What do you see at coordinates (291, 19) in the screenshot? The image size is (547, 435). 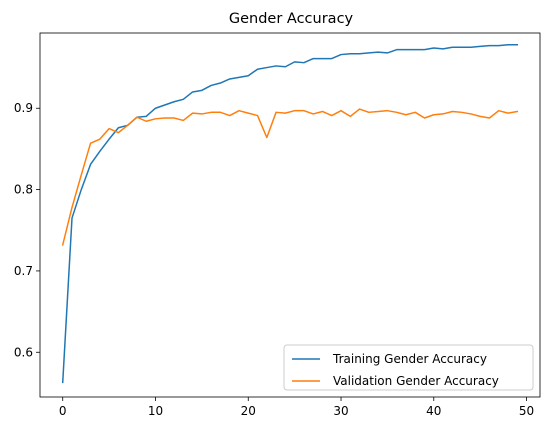 I see `chart-title: Gender Accuracy` at bounding box center [291, 19].